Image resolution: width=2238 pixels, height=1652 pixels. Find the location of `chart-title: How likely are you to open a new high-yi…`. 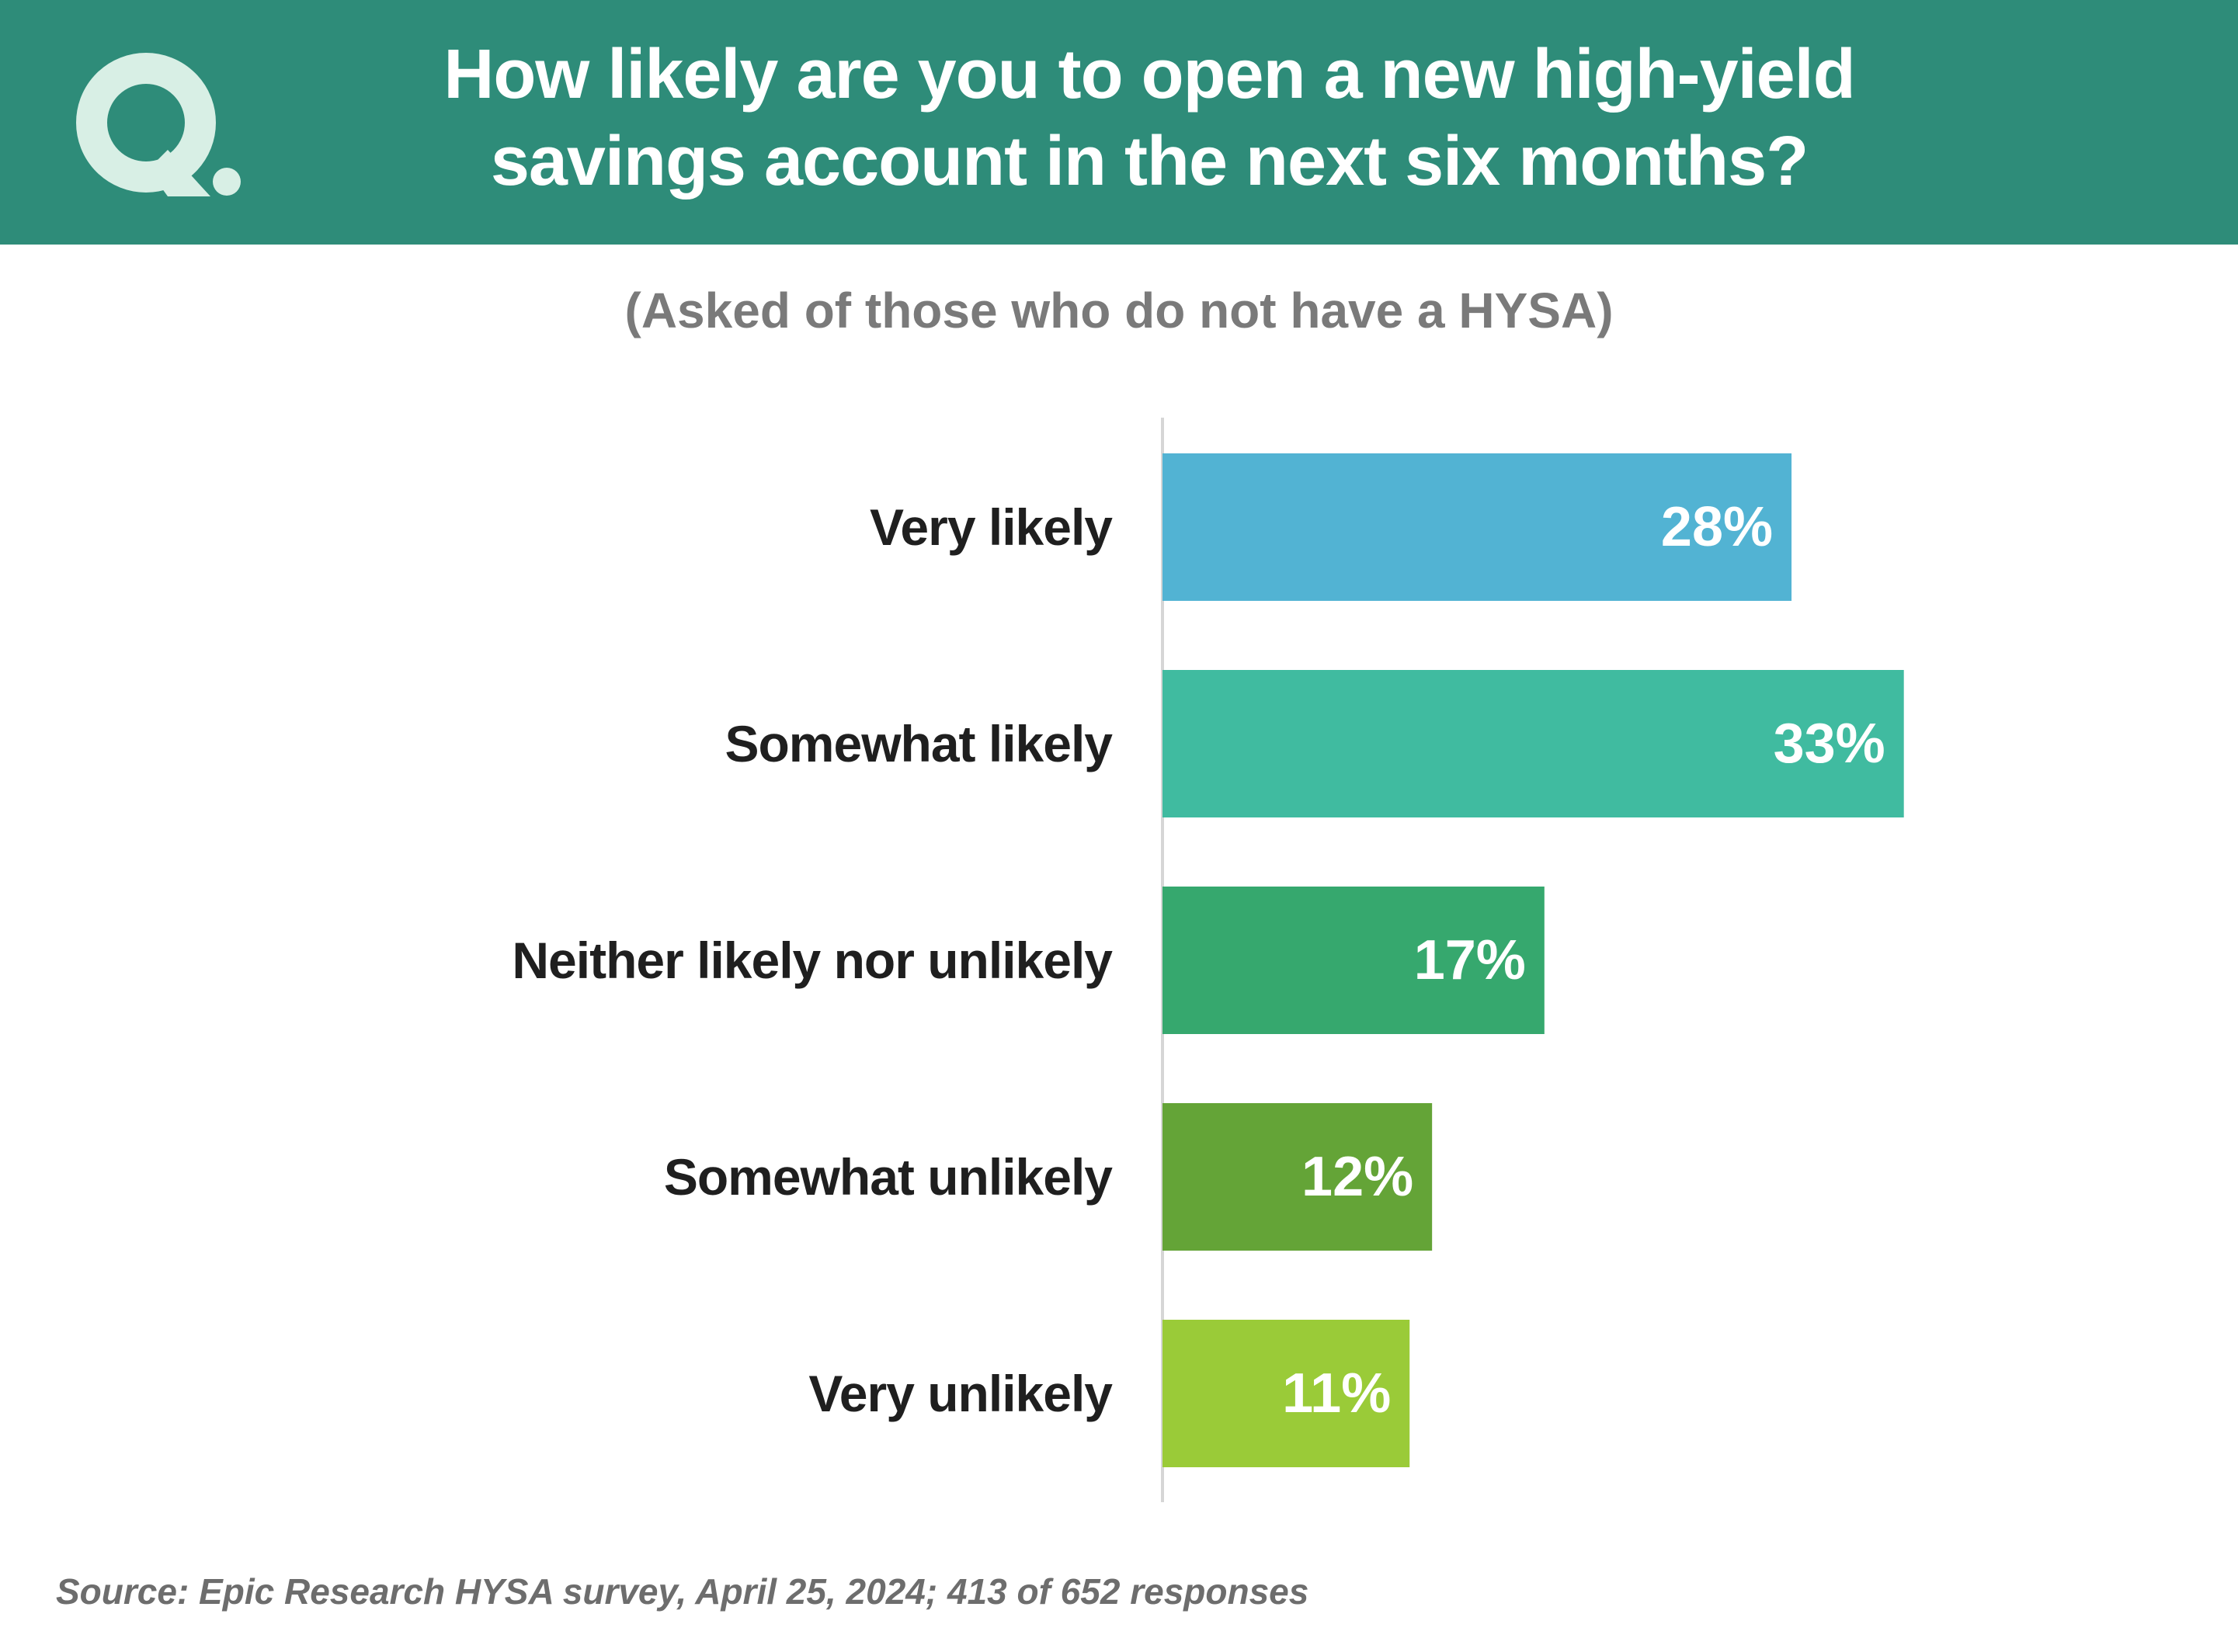

chart-title: How likely are you to open a new high-yi… is located at coordinates (1149, 118).